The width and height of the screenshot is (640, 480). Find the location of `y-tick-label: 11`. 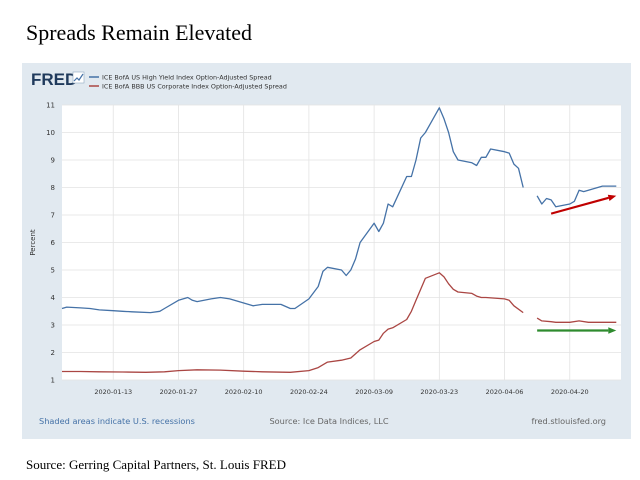

y-tick-label: 11 is located at coordinates (50, 106).